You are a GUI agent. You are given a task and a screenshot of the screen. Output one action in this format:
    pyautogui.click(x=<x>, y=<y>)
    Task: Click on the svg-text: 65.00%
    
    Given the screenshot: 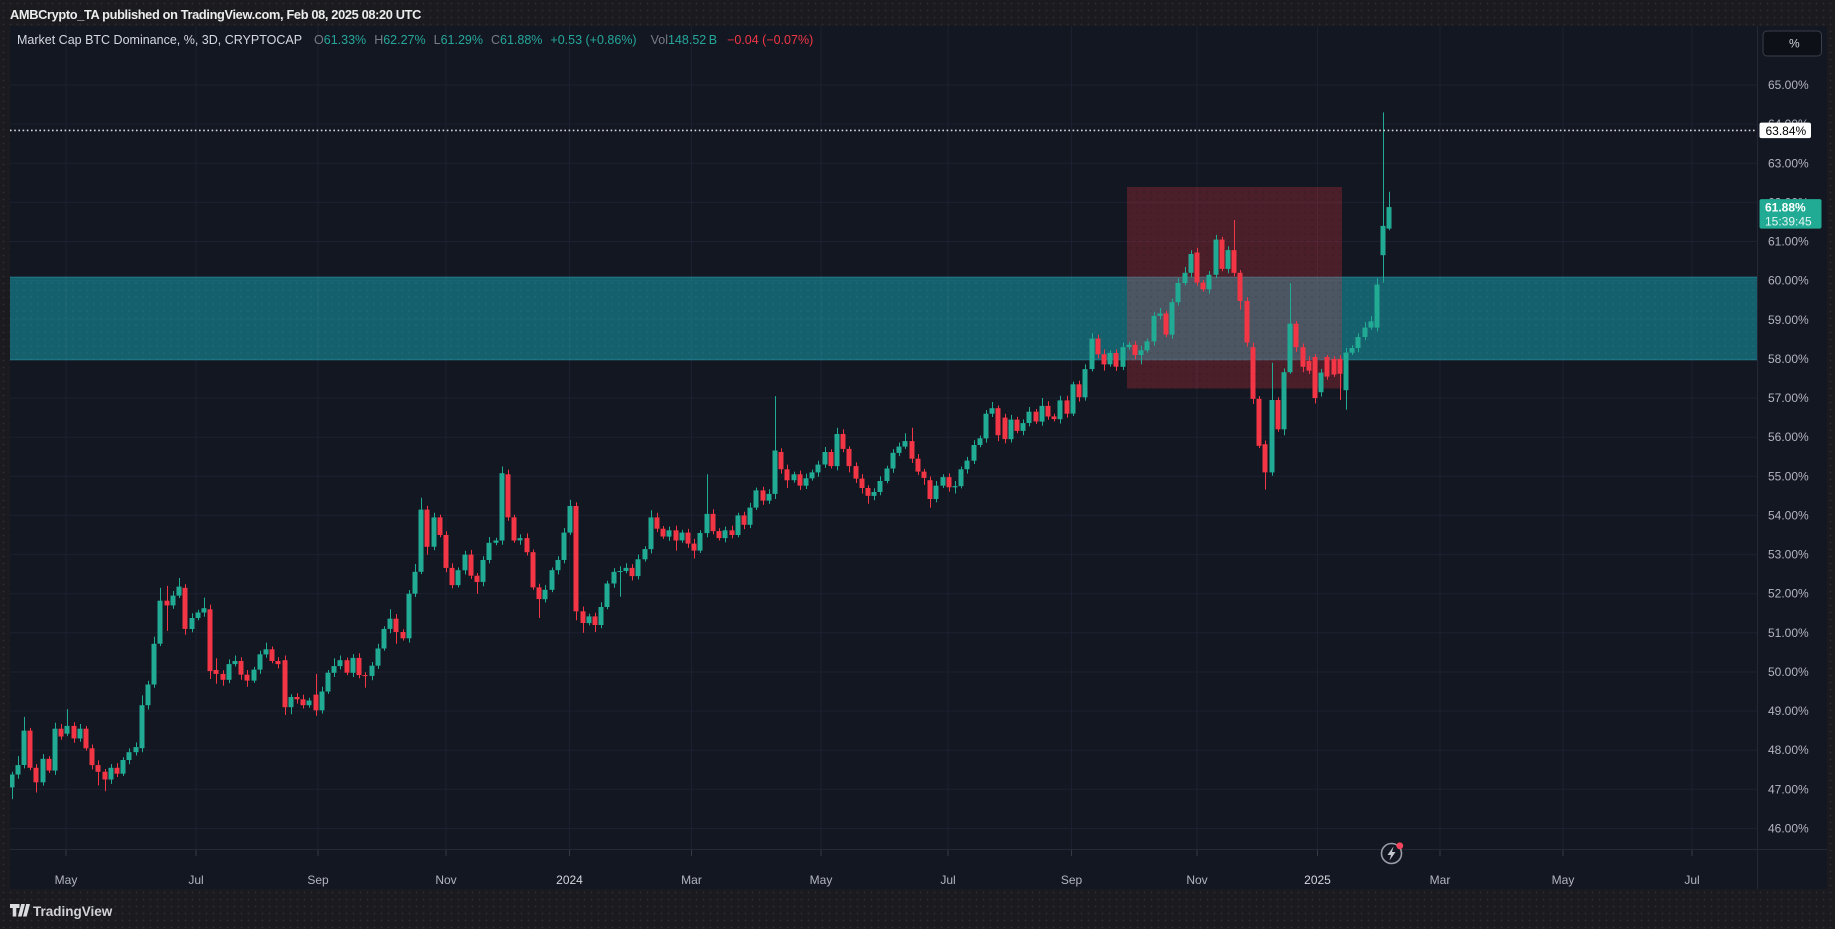 What is the action you would take?
    pyautogui.click(x=1788, y=85)
    